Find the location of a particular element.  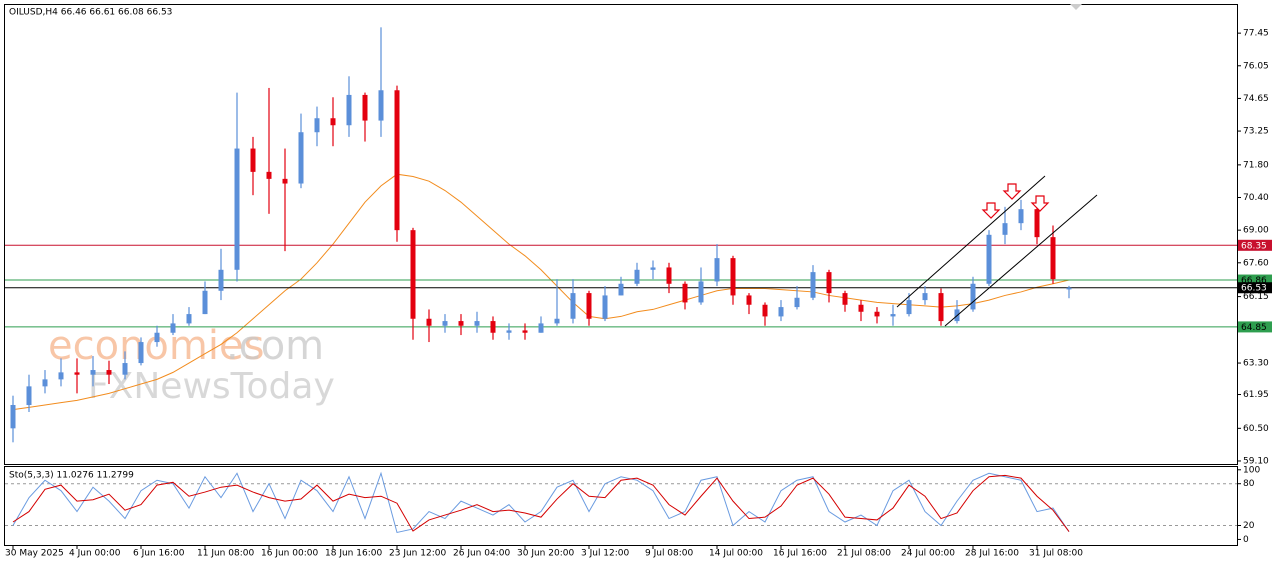

y-tick-label: 69.00 is located at coordinates (1256, 231).